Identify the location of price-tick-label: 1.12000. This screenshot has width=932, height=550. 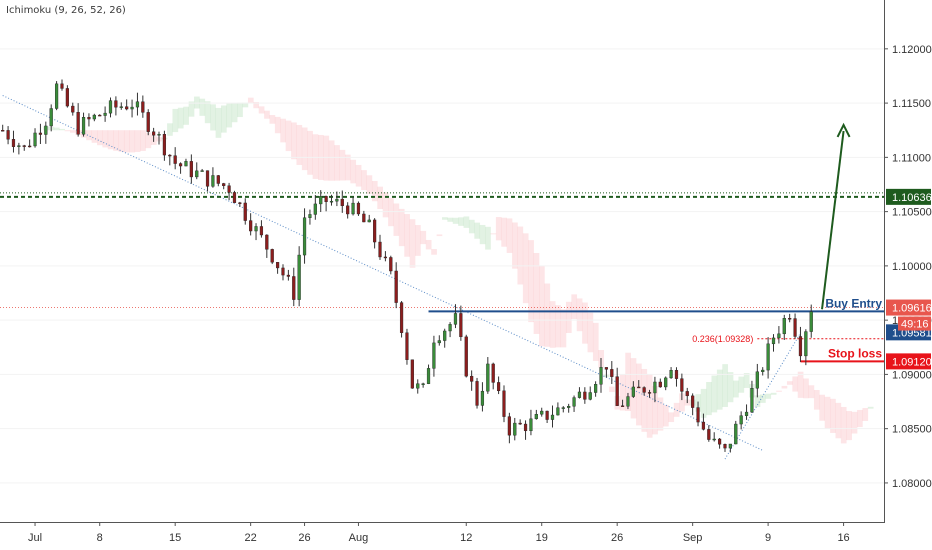
(912, 50).